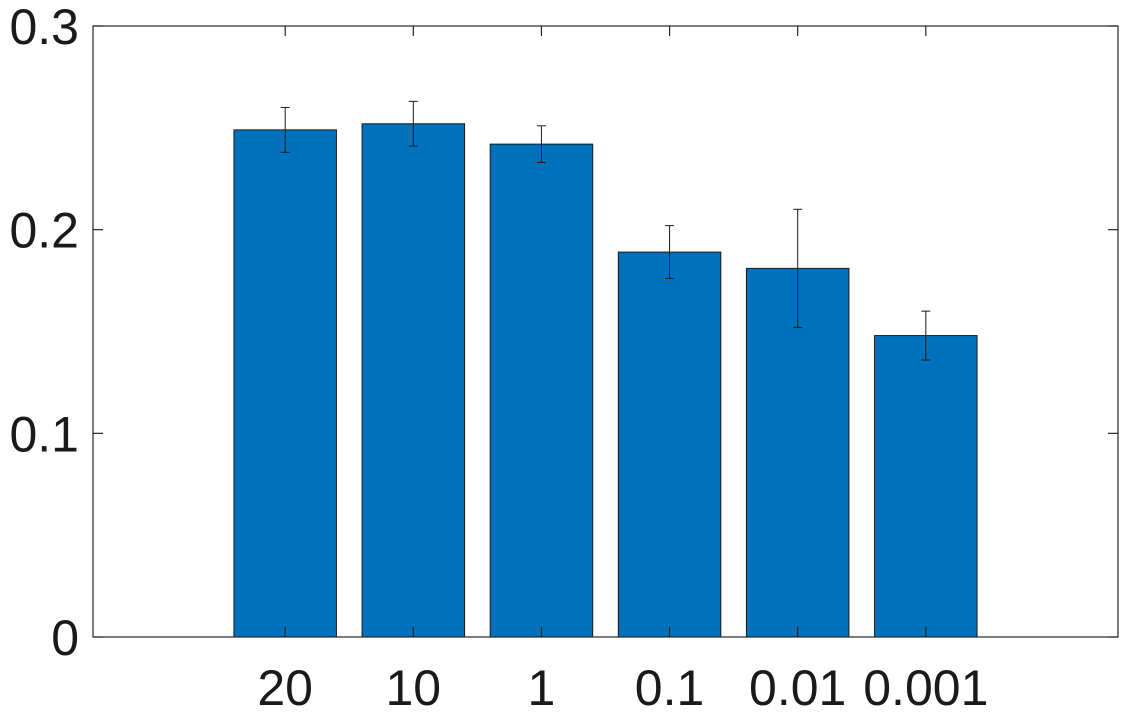 Image resolution: width=1141 pixels, height=720 pixels. What do you see at coordinates (542, 688) in the screenshot?
I see `x-tick-label-1: 1` at bounding box center [542, 688].